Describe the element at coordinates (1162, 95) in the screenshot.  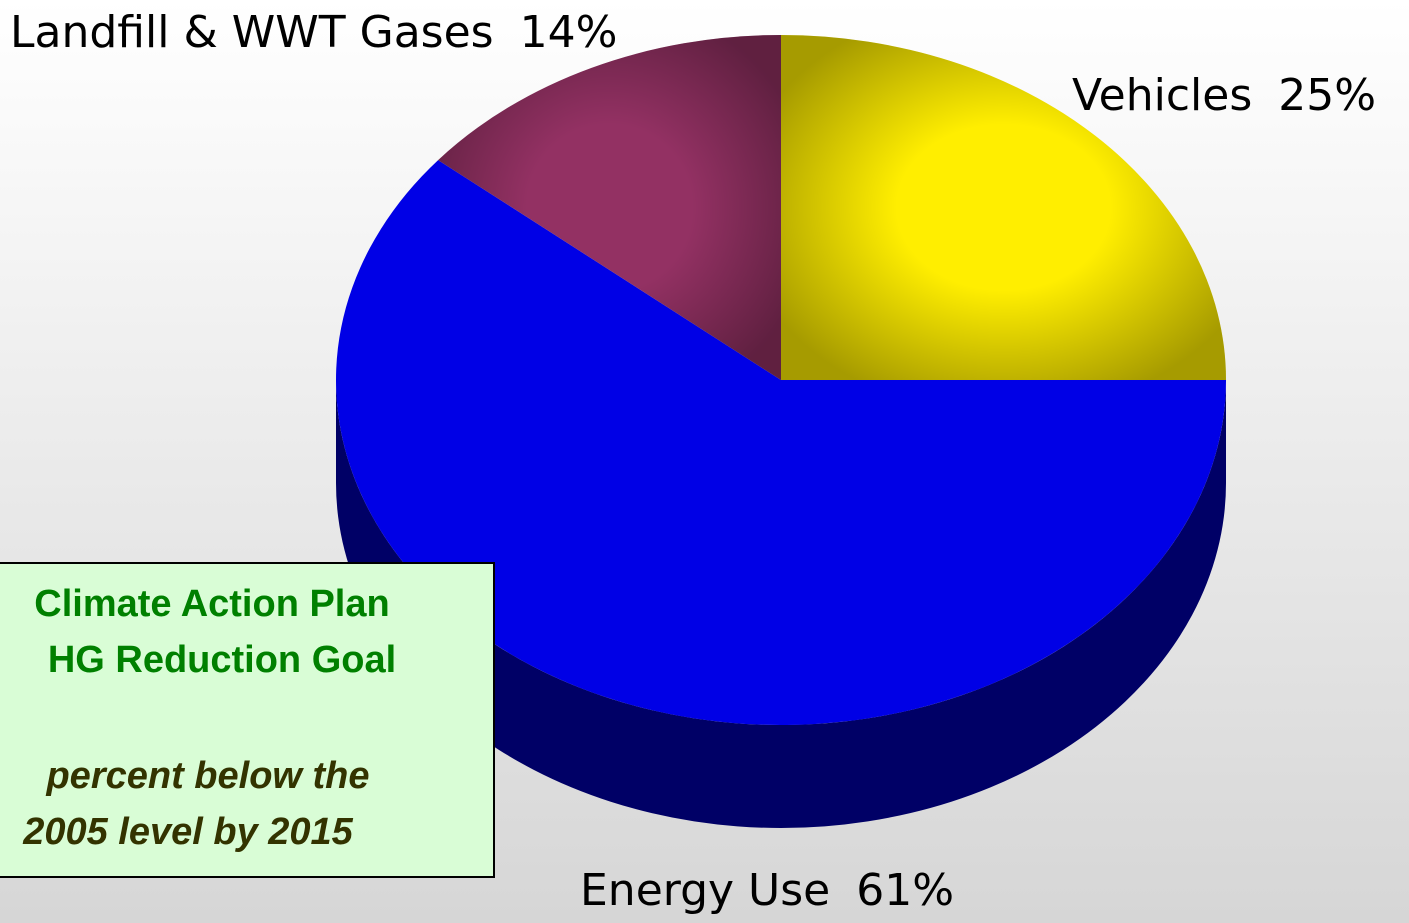
I see `category-label: Vehicles` at that location.